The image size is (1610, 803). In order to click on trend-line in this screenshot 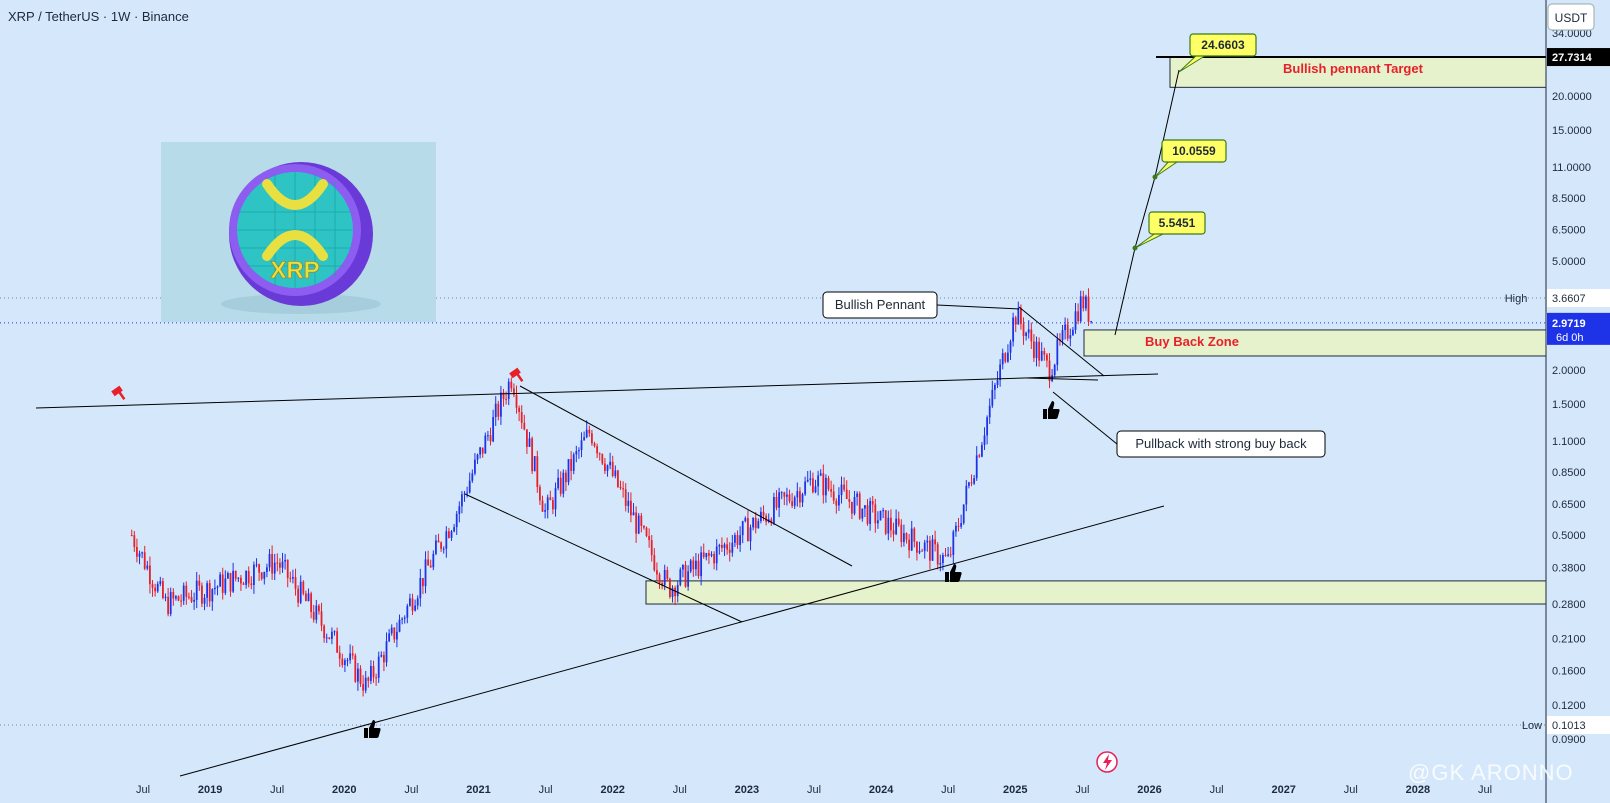, I will do `click(1062, 379)`.